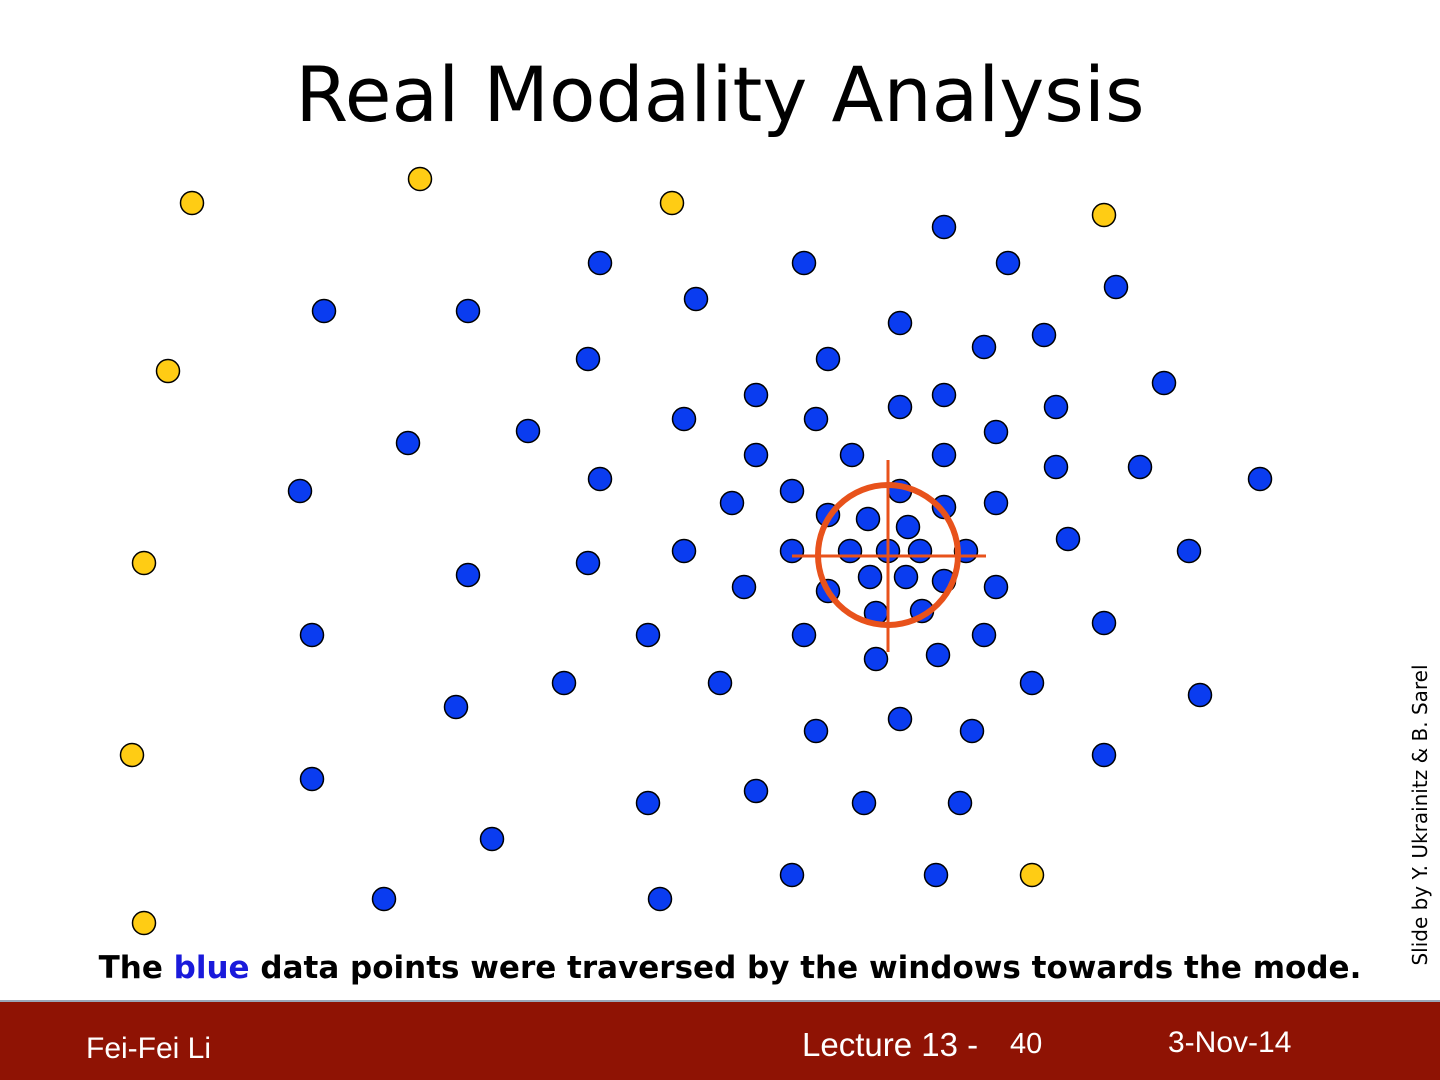 The width and height of the screenshot is (1440, 1080). Describe the element at coordinates (211, 968) in the screenshot. I see `caption-highlight: blue` at that location.